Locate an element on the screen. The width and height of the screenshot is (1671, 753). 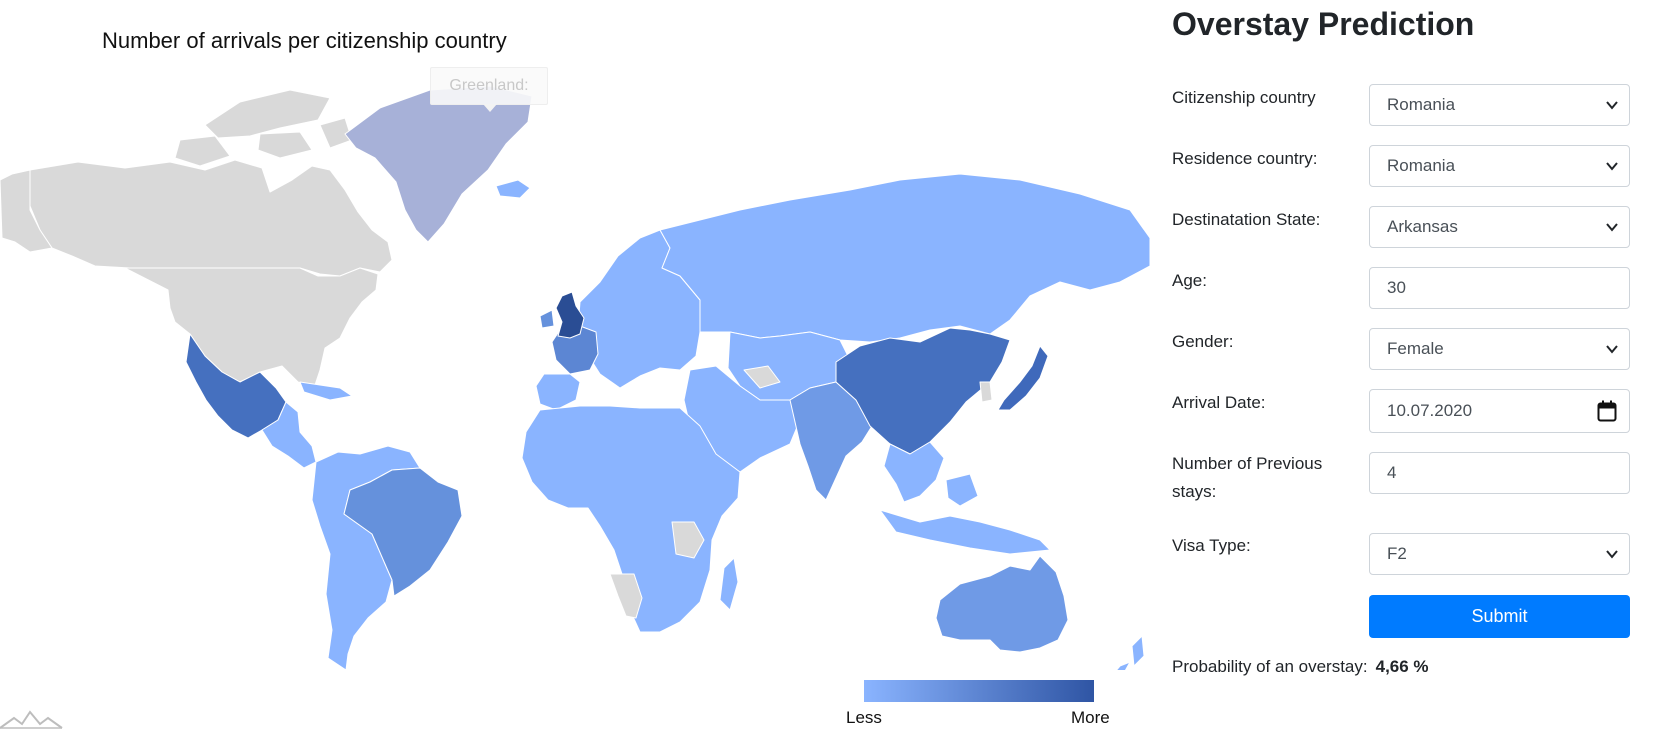
country-namibia is located at coordinates (626, 596).